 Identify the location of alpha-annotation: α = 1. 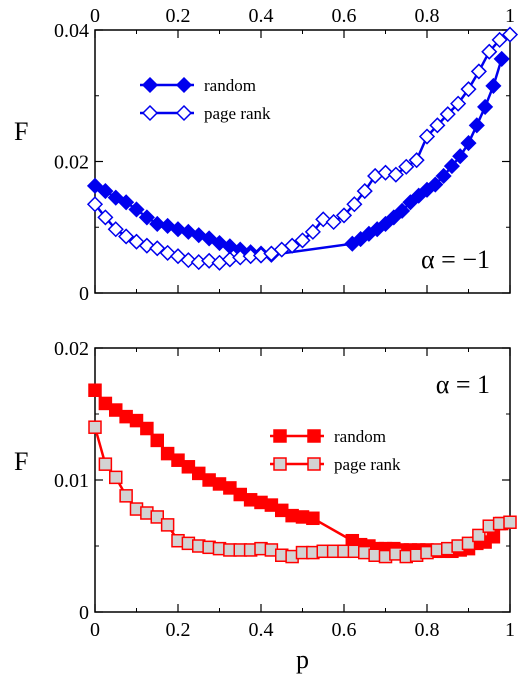
(463, 384).